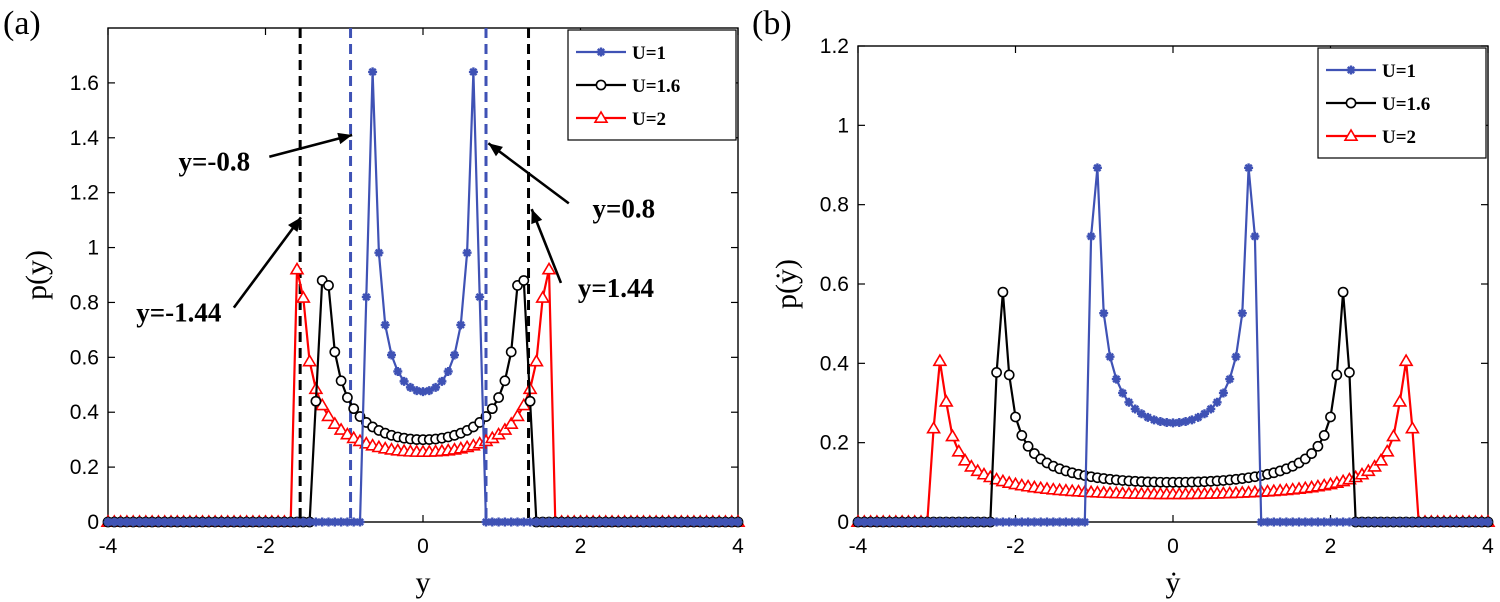 The image size is (1500, 602). Describe the element at coordinates (1331, 546) in the screenshot. I see `x-tick-label: 2` at that location.